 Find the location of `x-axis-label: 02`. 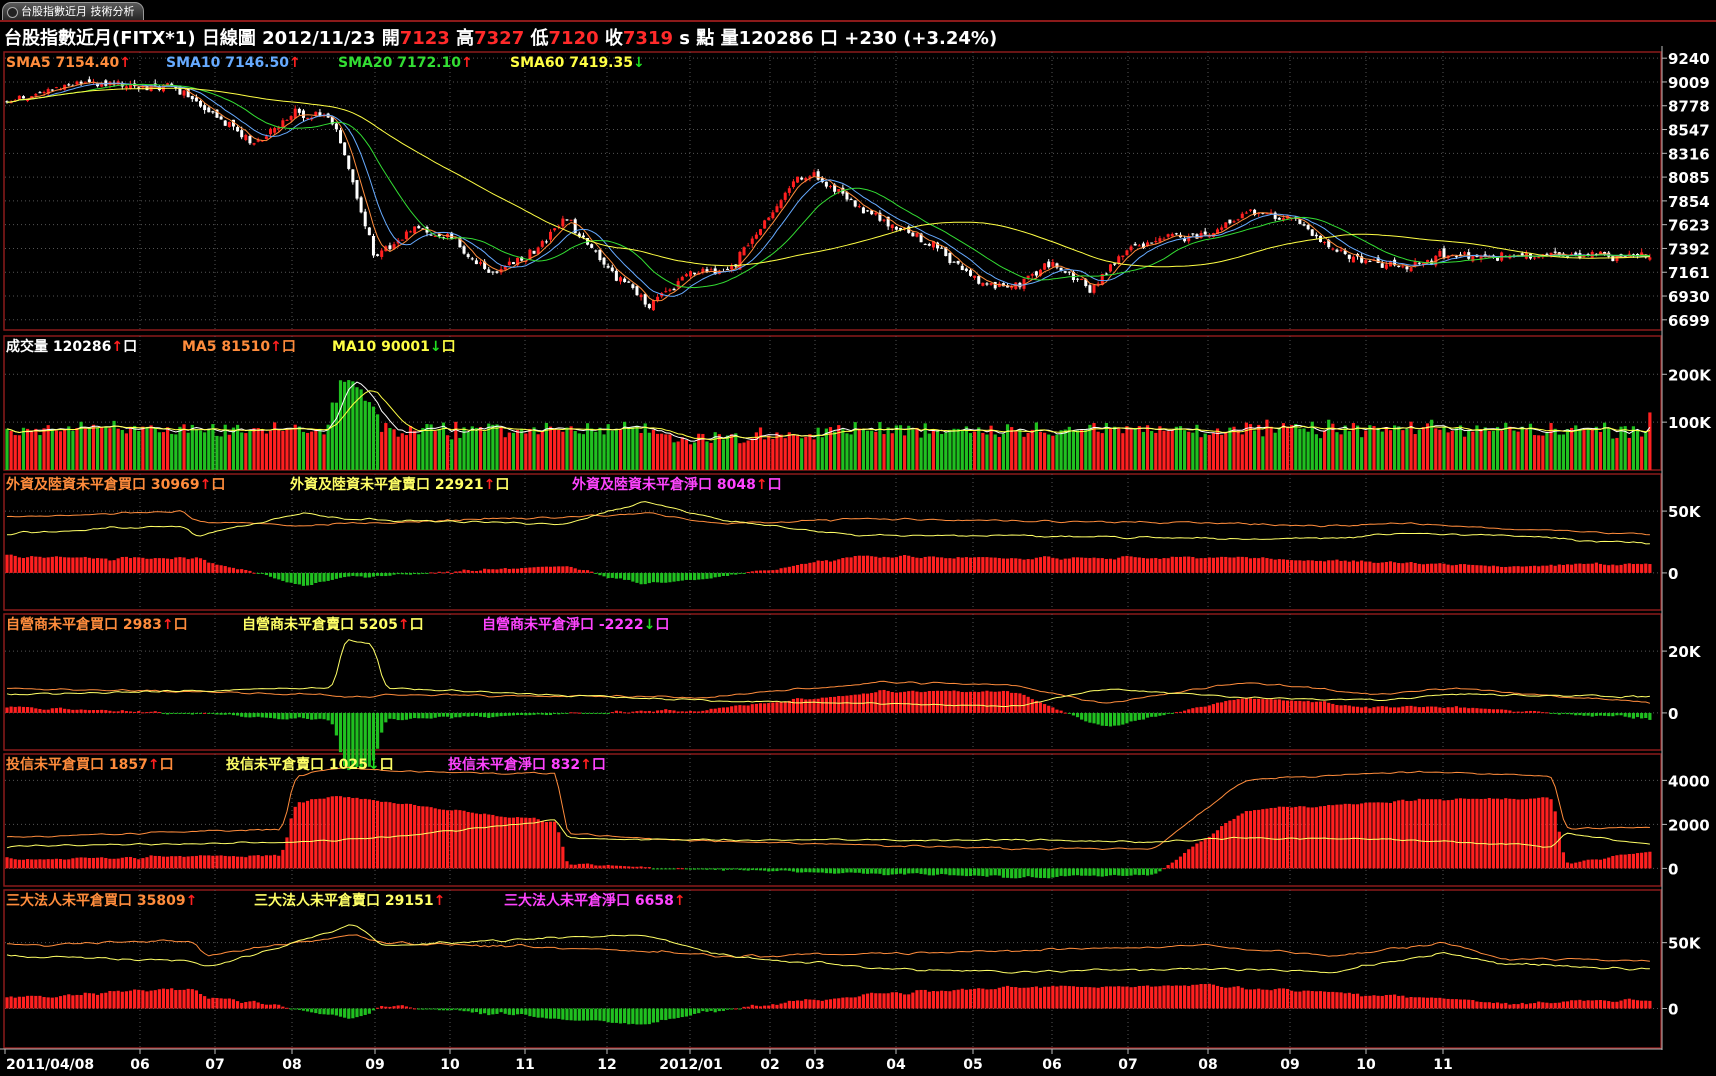

x-axis-label: 02 is located at coordinates (769, 1065).